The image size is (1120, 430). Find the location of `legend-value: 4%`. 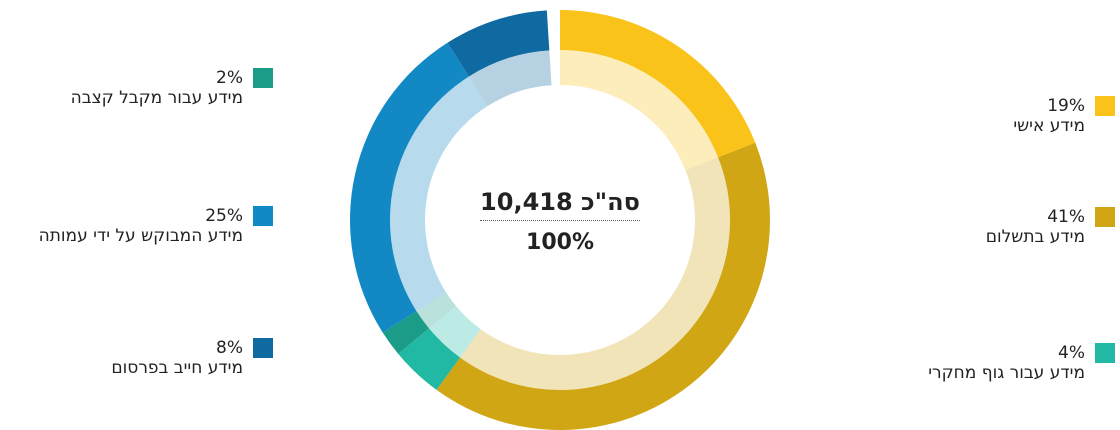

legend-value: 4% is located at coordinates (1071, 353).